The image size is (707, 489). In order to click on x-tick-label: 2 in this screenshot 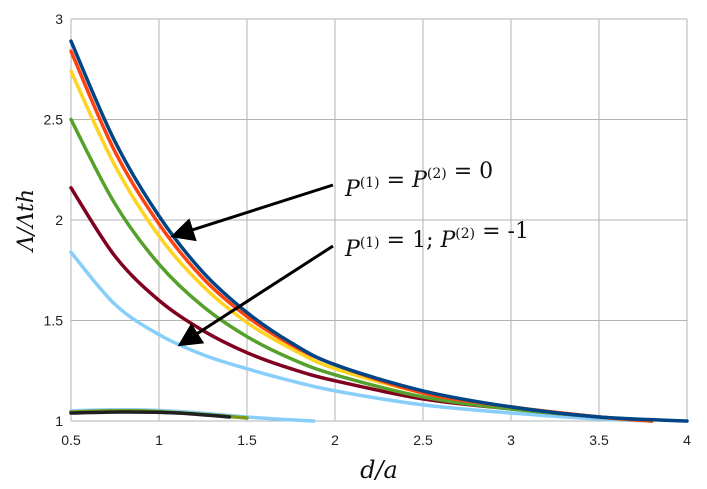, I will do `click(335, 440)`.